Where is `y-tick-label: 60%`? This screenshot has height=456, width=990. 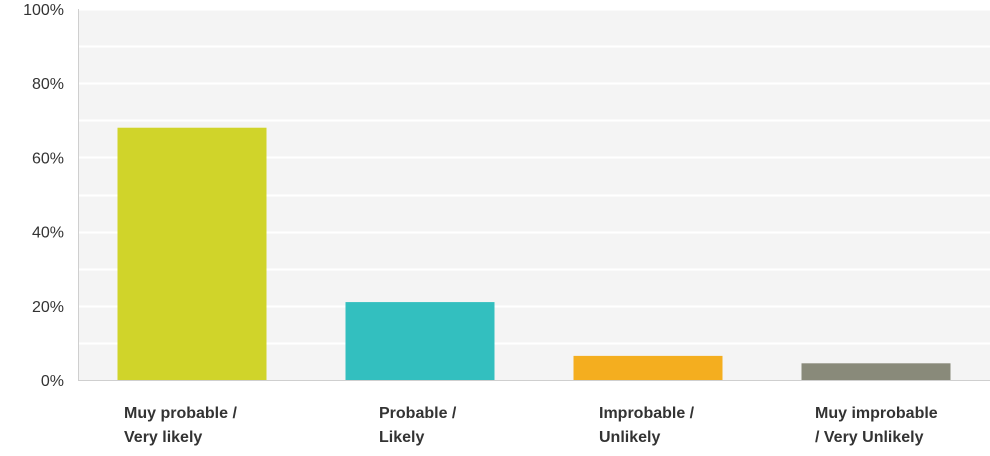 y-tick-label: 60% is located at coordinates (48, 158).